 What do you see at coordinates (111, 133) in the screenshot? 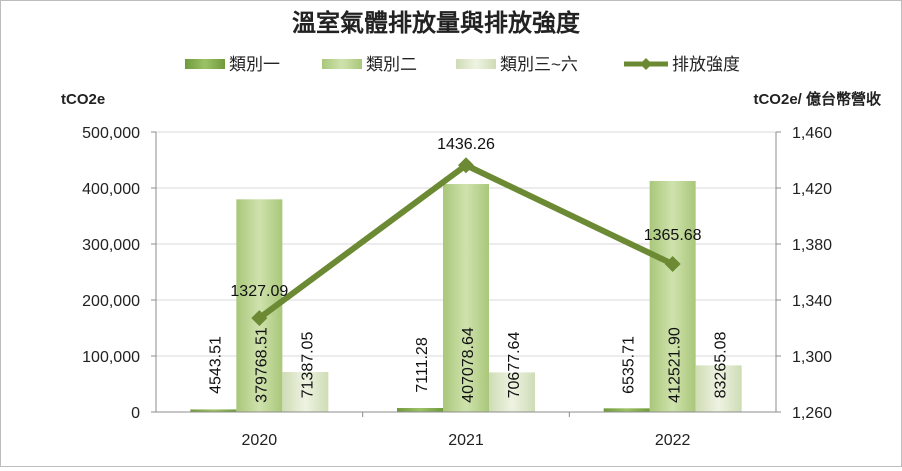
I see `left-tick-label: 500,000` at bounding box center [111, 133].